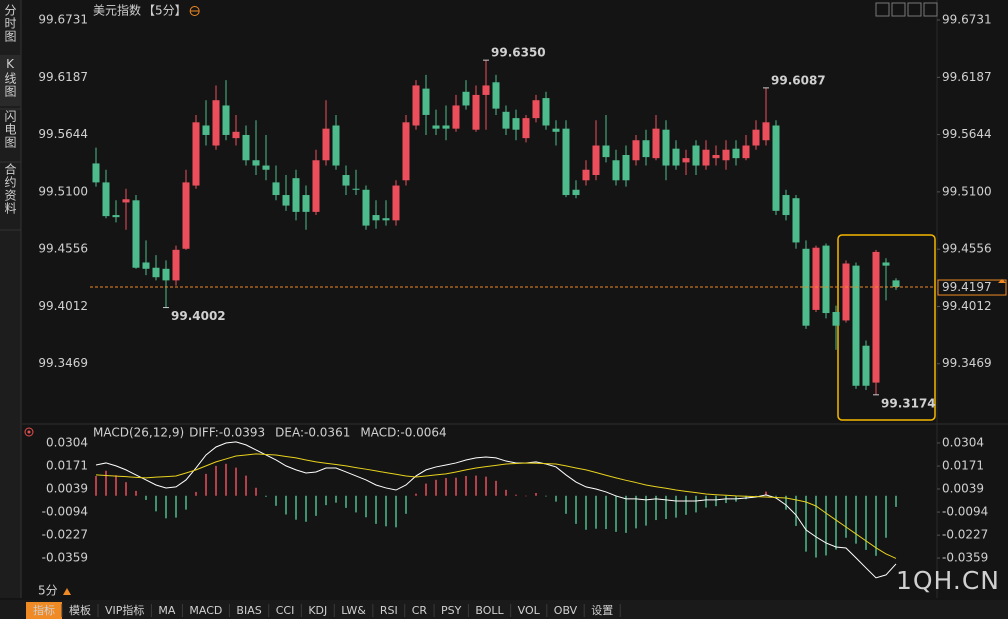  What do you see at coordinates (1002, 281) in the screenshot?
I see `last-price-arrow` at bounding box center [1002, 281].